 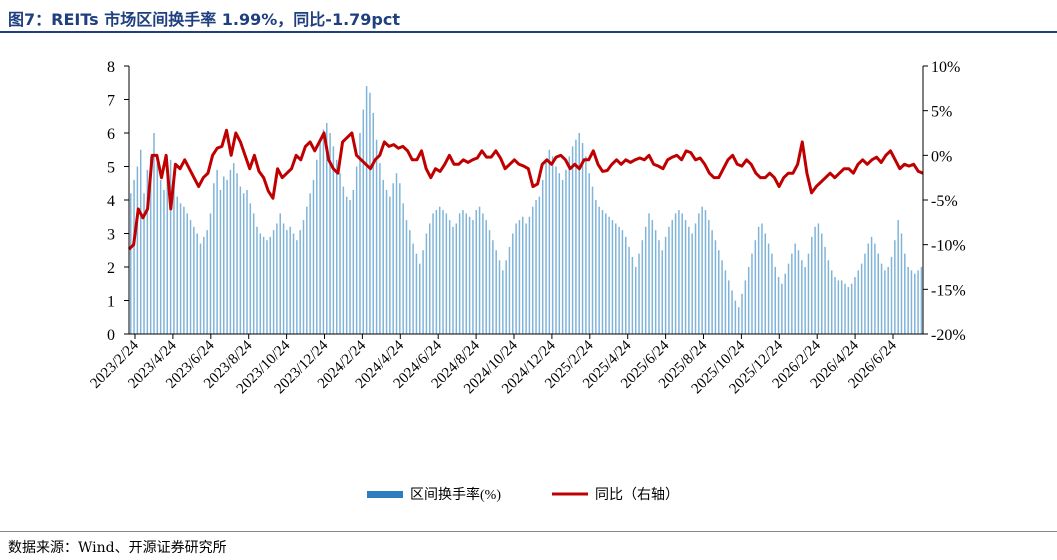 What do you see at coordinates (948, 335) in the screenshot?
I see `right-tick-label: -20%` at bounding box center [948, 335].